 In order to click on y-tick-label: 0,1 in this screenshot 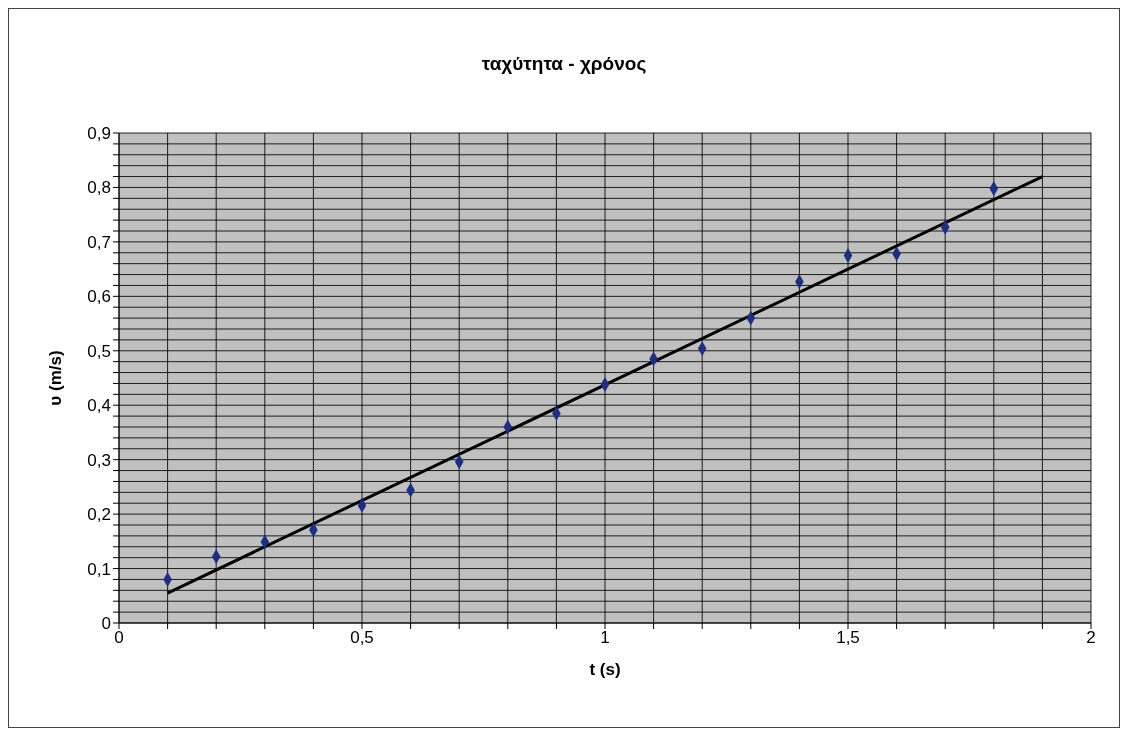, I will do `click(99, 569)`.